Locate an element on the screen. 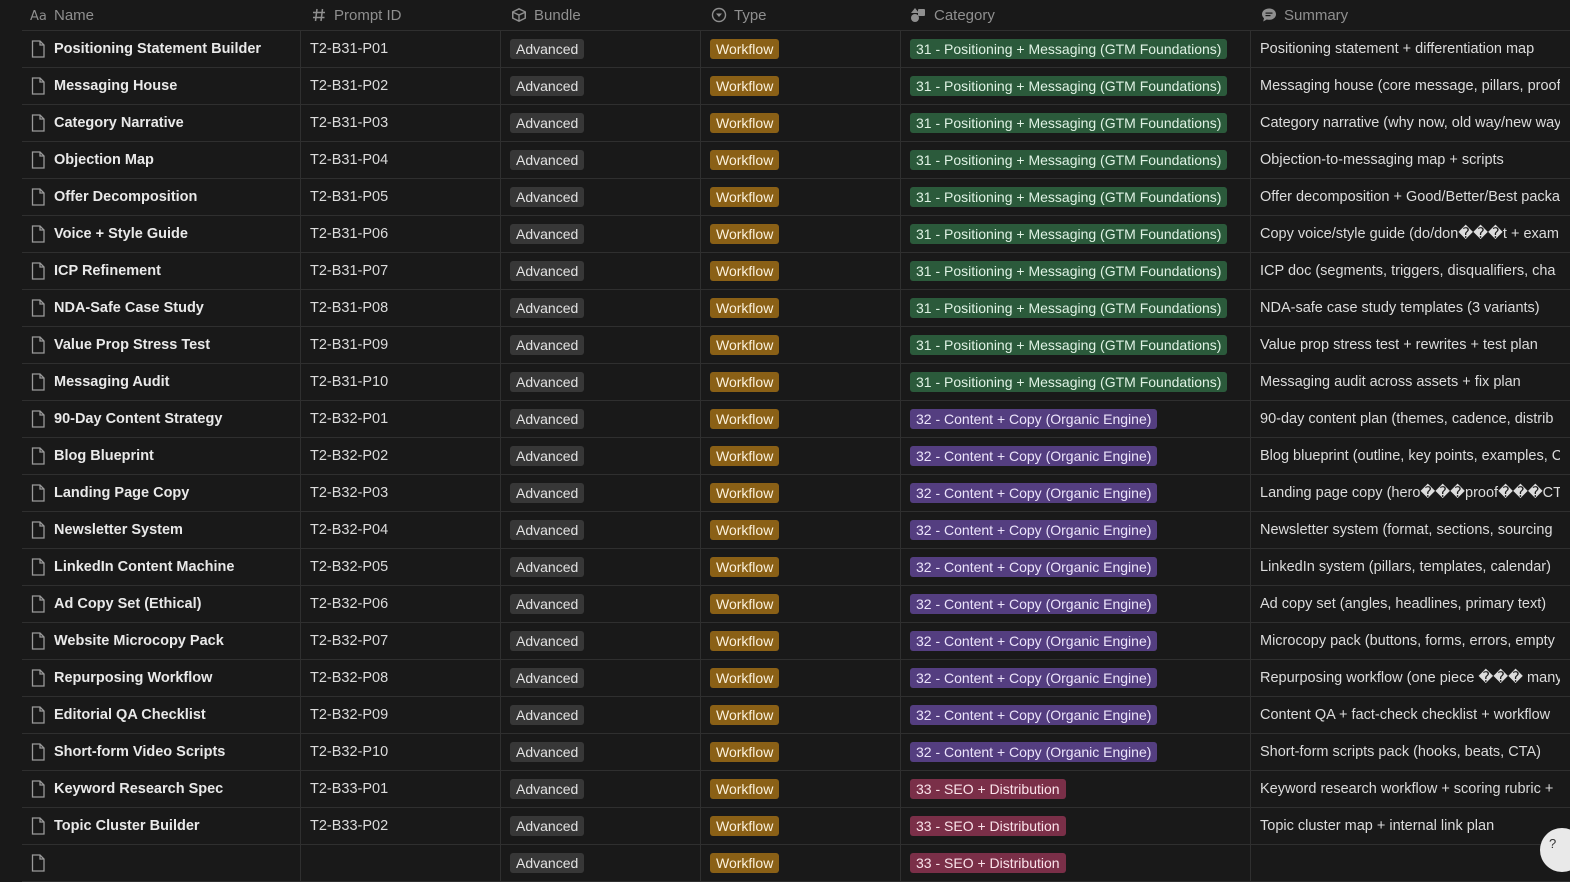  summary-cell: Messaging audit across assets + fix plan is located at coordinates (1410, 382).